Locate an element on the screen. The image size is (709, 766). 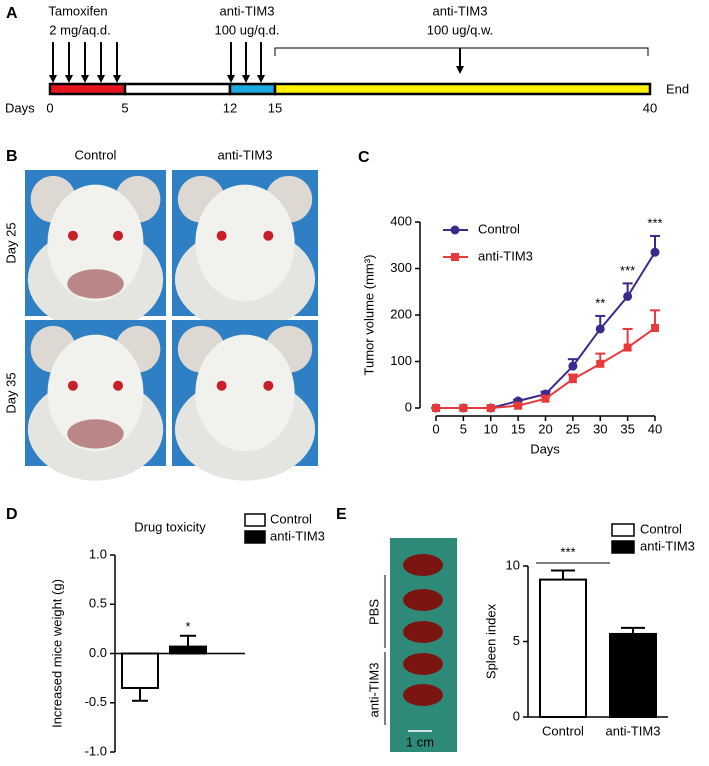
x-tick-label: 20 is located at coordinates (545, 428).